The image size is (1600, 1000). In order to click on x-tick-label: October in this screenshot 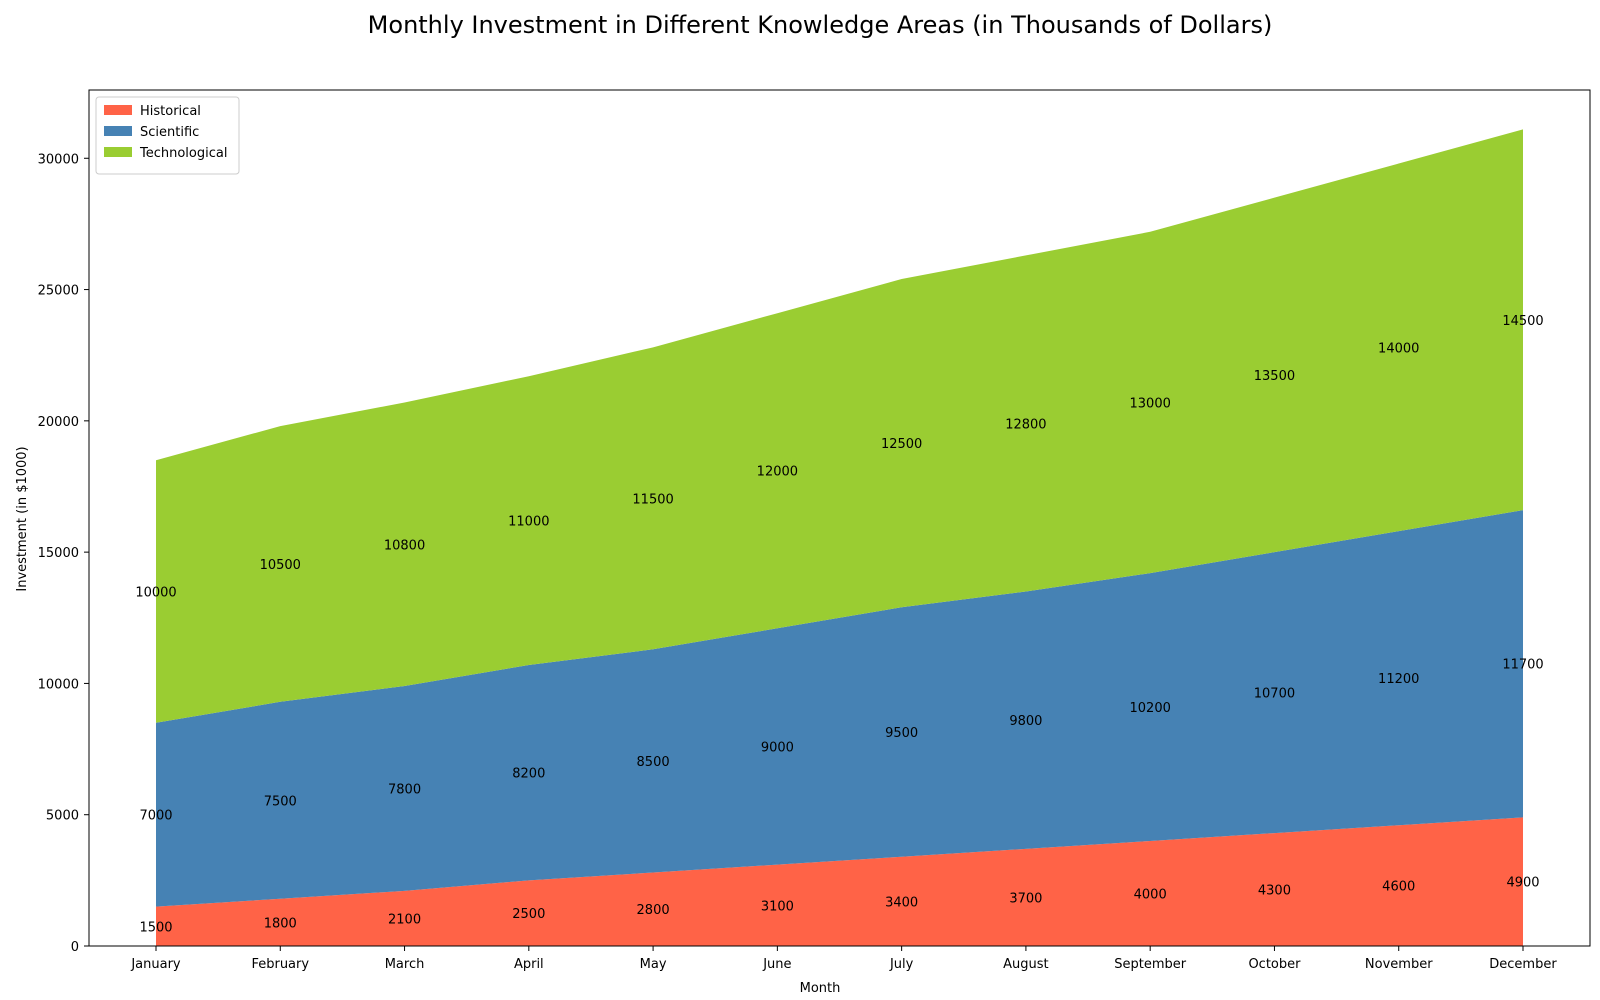, I will do `click(1274, 964)`.